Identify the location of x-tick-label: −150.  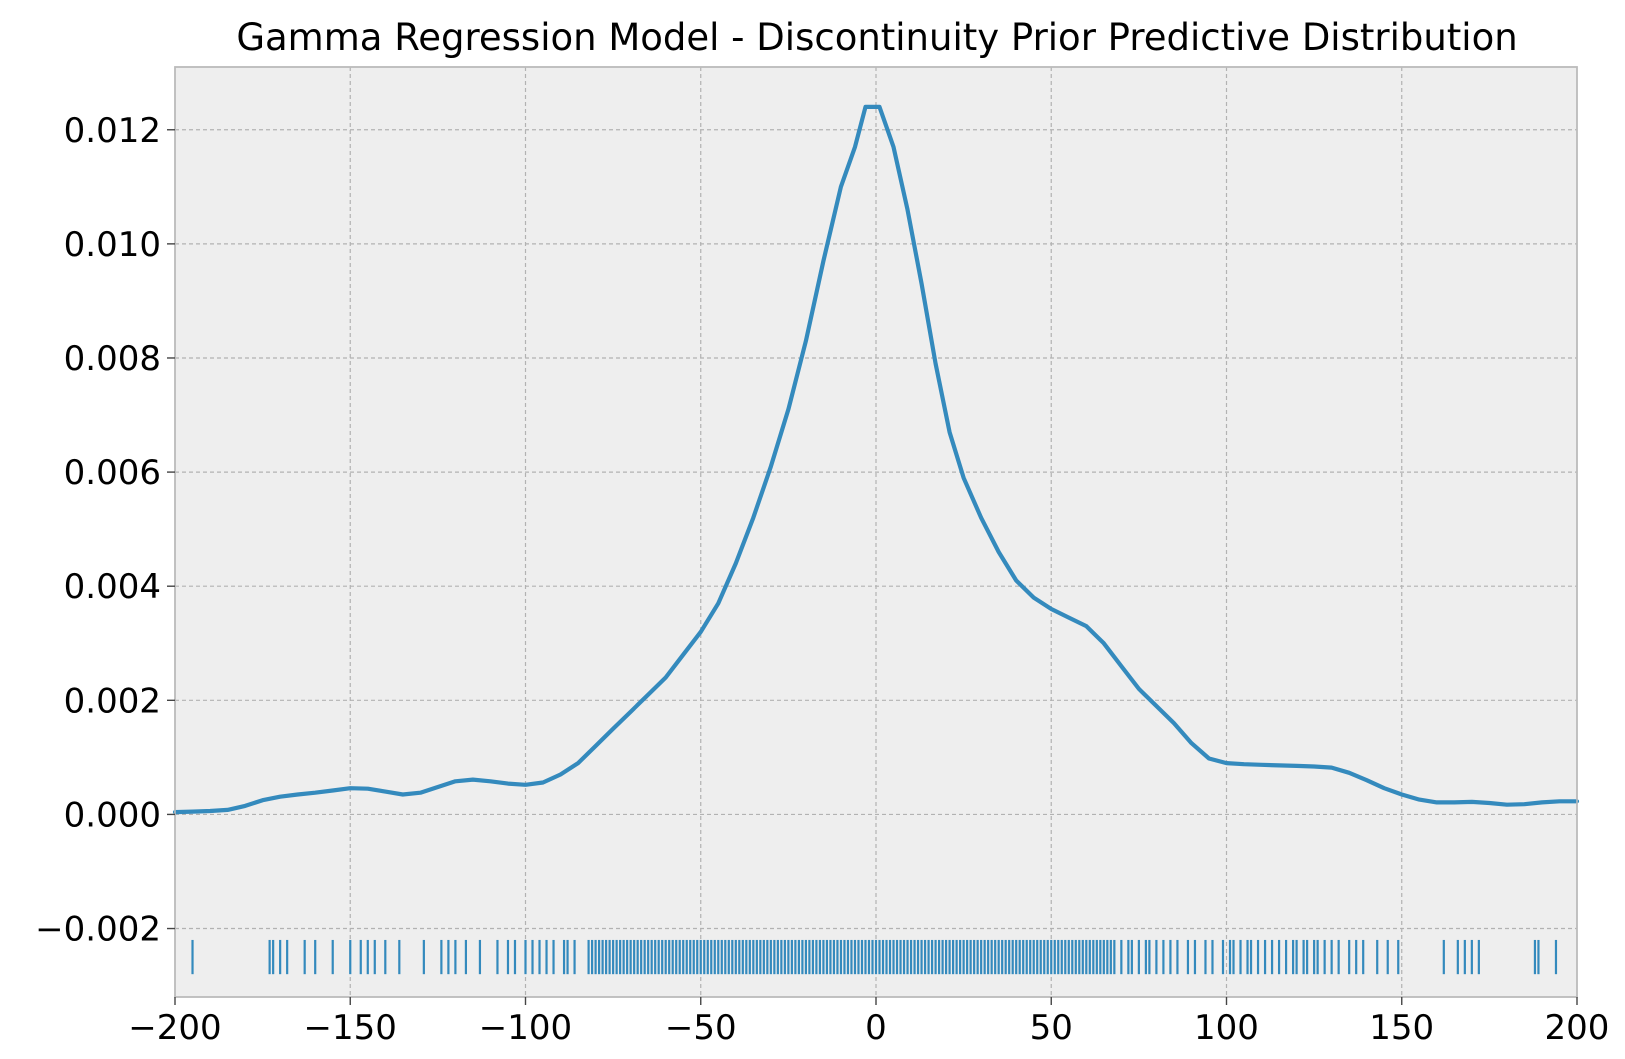
(350, 1028).